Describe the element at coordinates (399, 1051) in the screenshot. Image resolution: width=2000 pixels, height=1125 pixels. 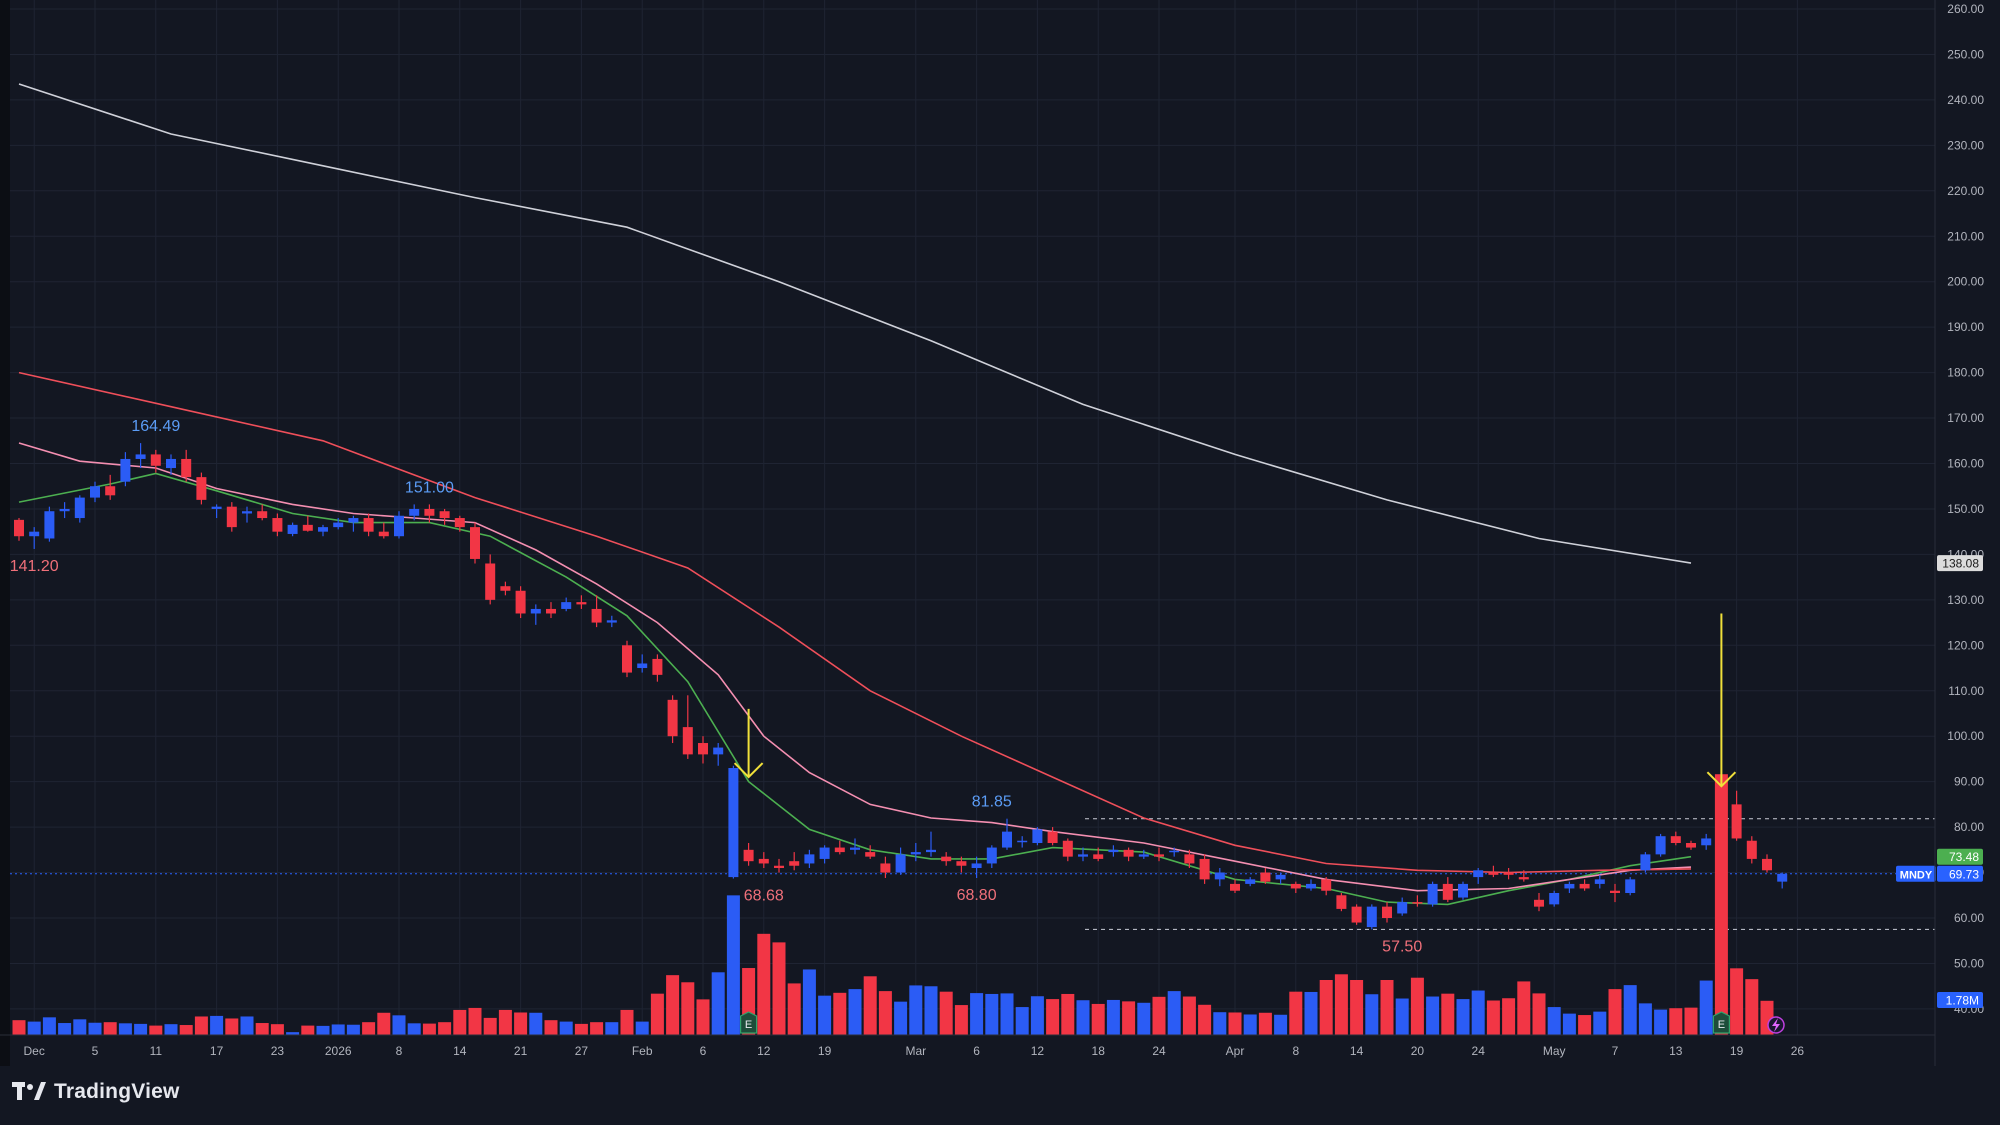
I see `x-tick-label: 8` at that location.